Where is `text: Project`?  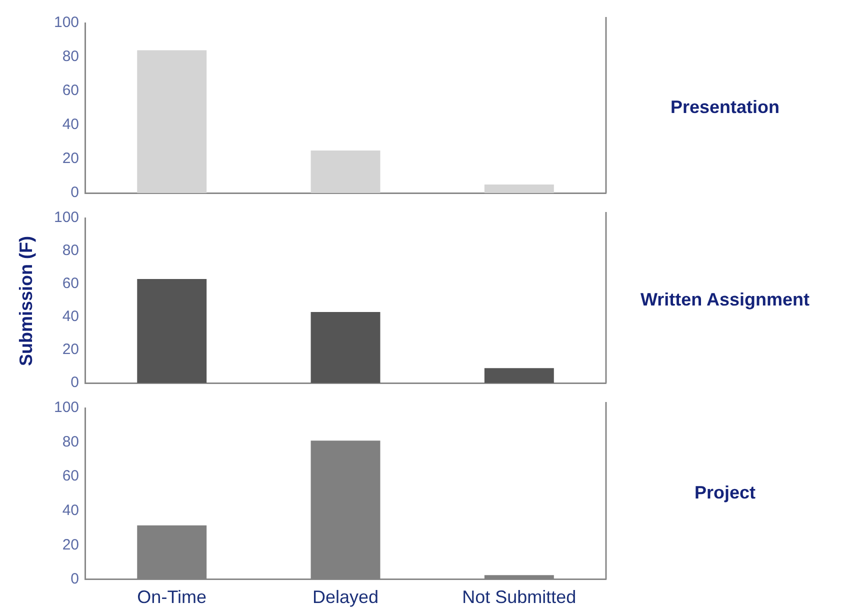 text: Project is located at coordinates (725, 492).